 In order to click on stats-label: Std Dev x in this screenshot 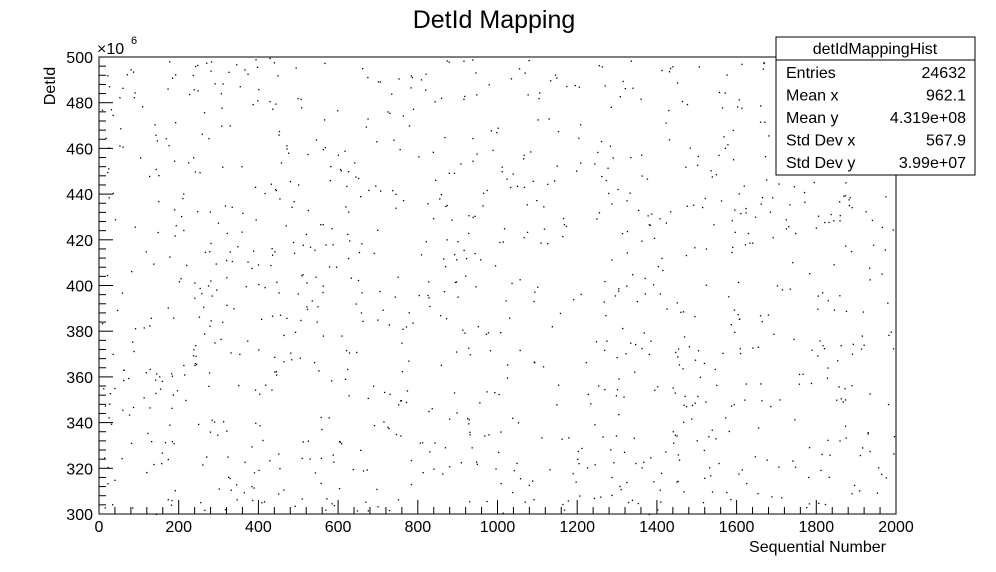, I will do `click(820, 141)`.